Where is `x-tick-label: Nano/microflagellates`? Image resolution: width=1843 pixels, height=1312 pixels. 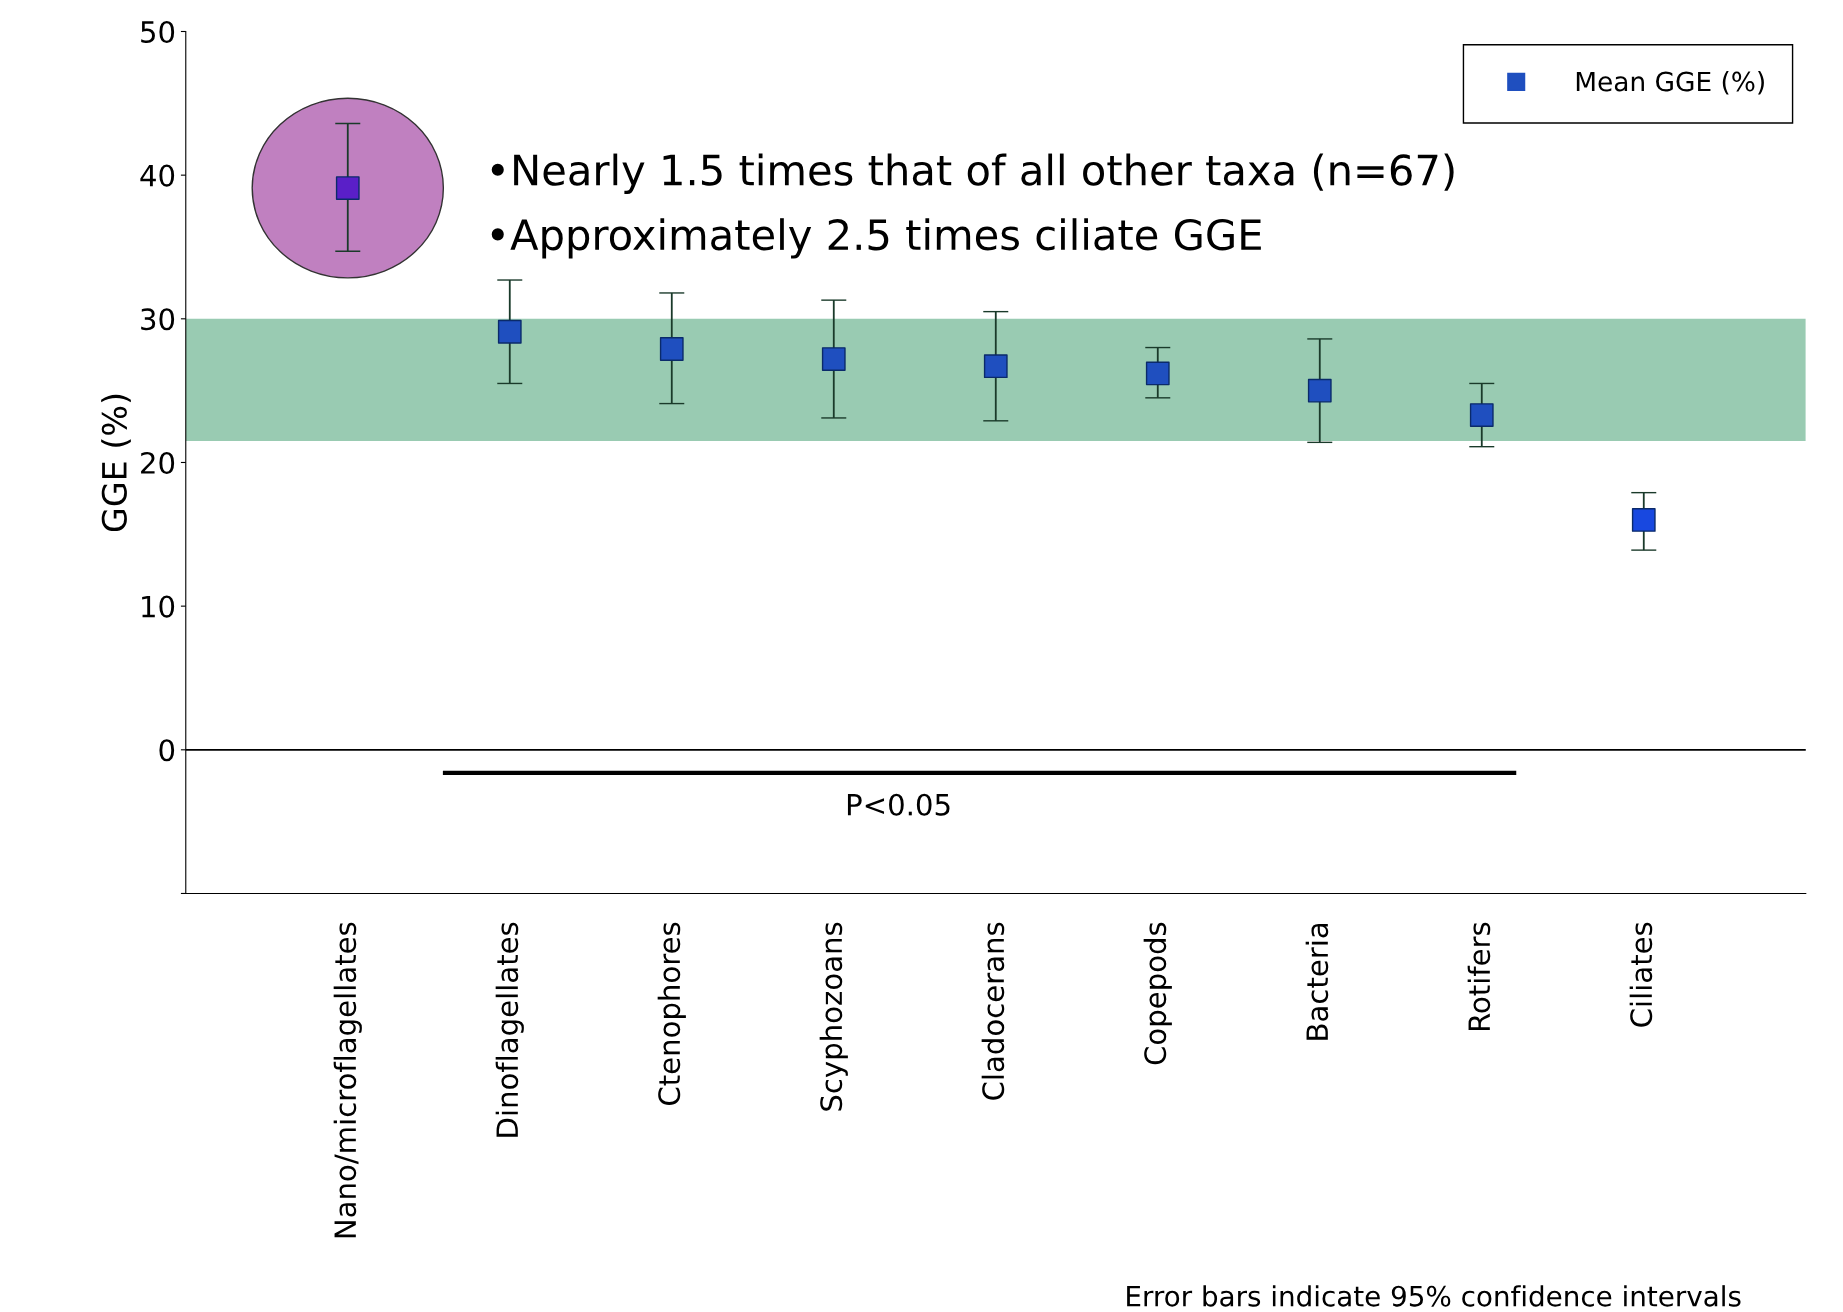 x-tick-label: Nano/microflagellates is located at coordinates (347, 1080).